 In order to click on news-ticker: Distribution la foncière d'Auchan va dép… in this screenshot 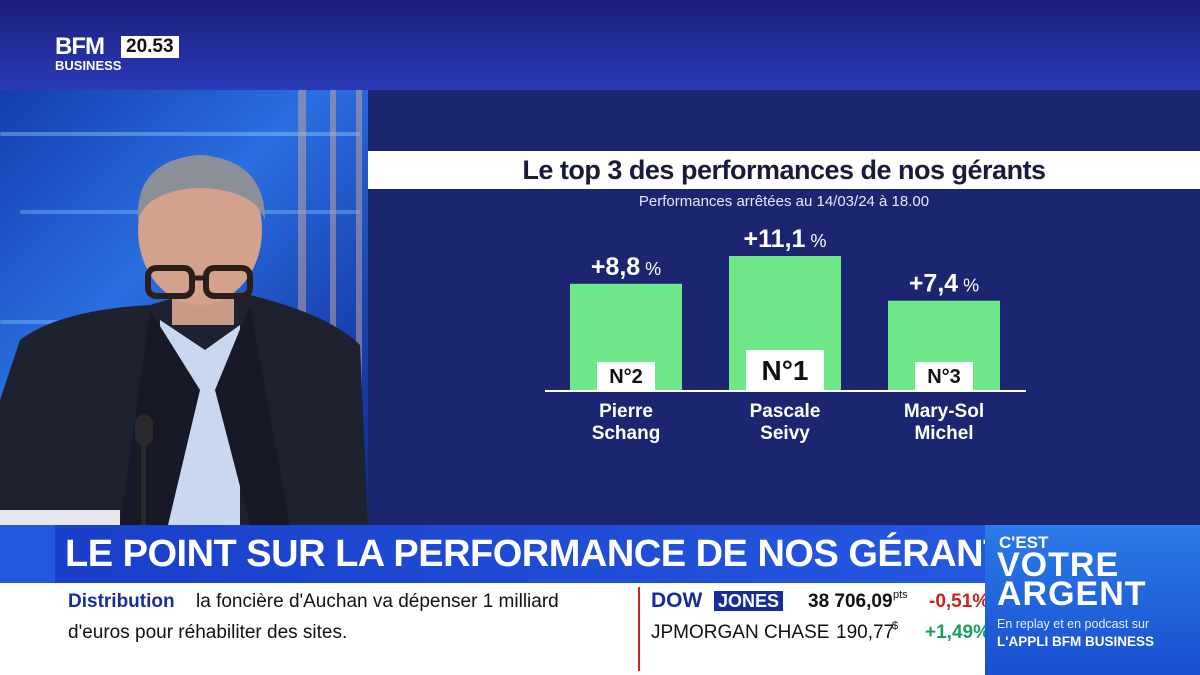, I will do `click(495, 629)`.